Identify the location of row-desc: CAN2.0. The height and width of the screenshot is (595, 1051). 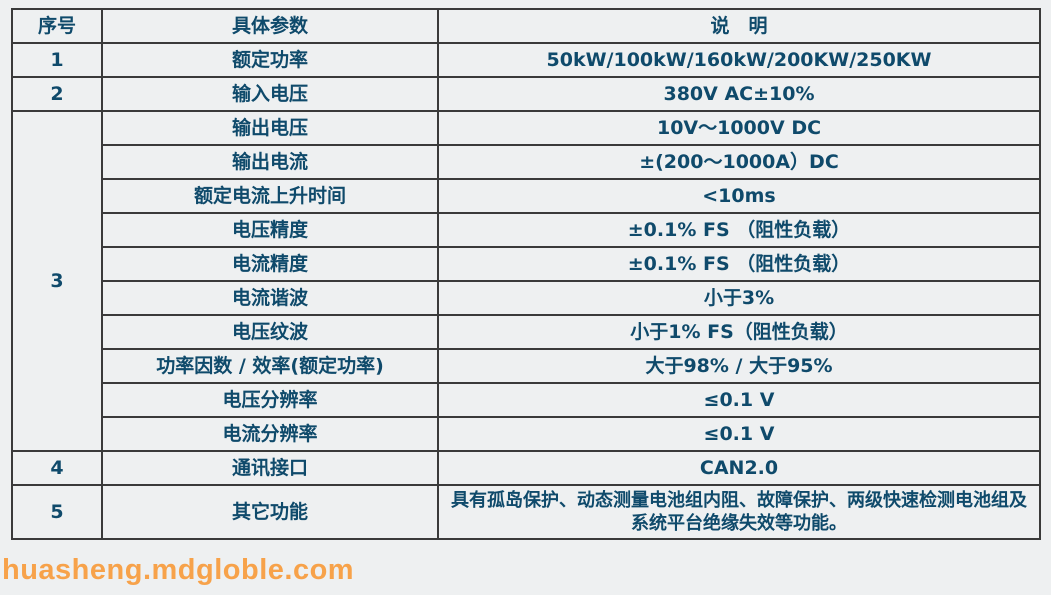
(739, 468).